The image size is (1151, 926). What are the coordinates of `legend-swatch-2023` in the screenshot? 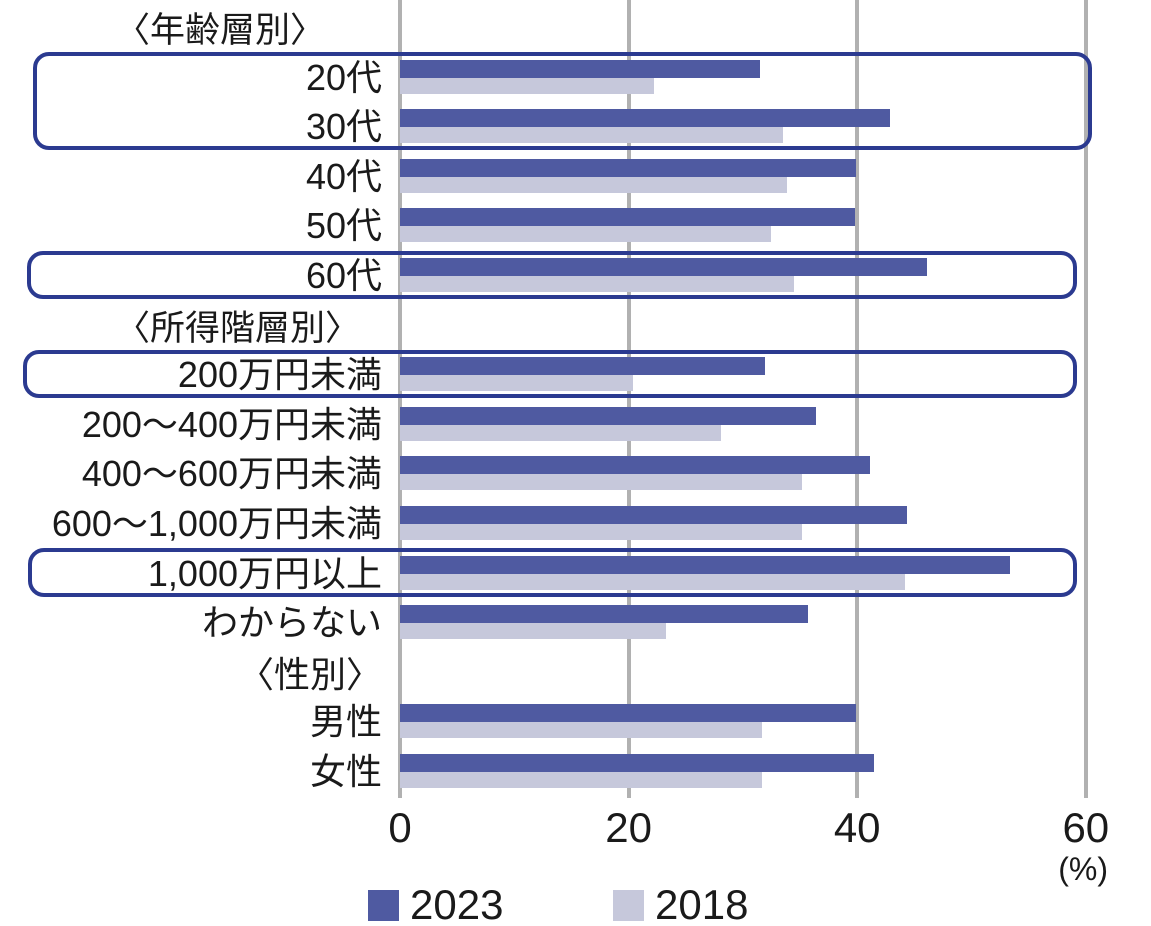 It's located at (383, 905).